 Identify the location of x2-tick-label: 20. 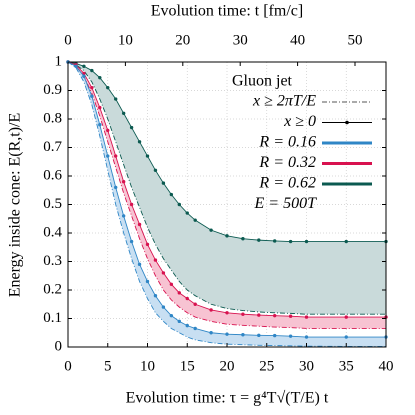
(182, 40).